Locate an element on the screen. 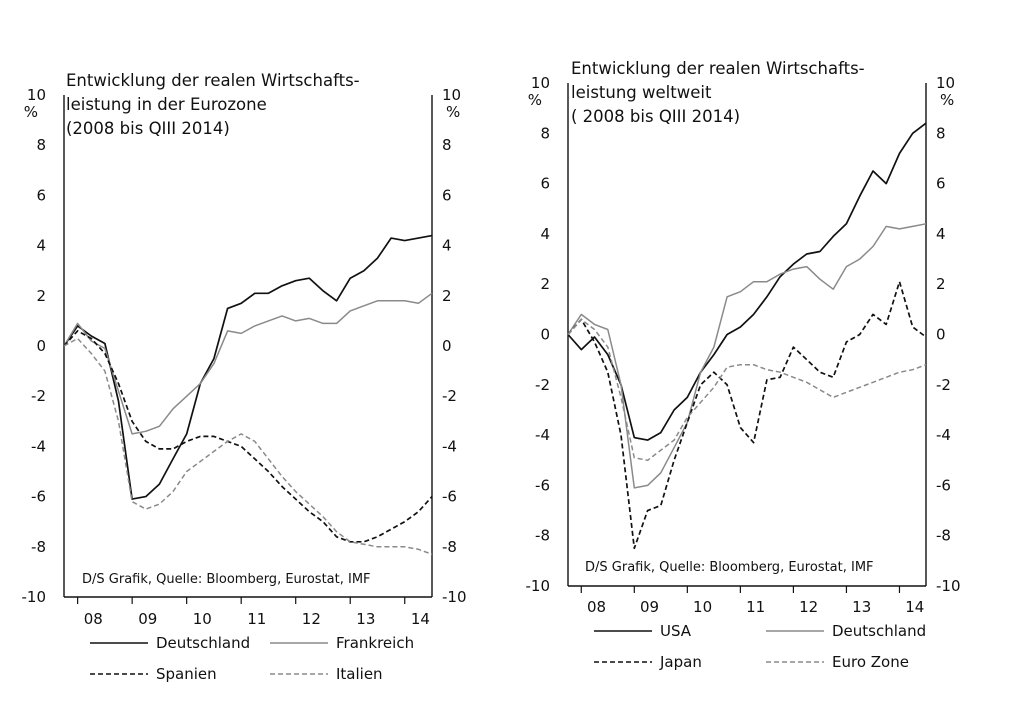 The image size is (1024, 705). legend-label-italien: Italien is located at coordinates (359, 674).